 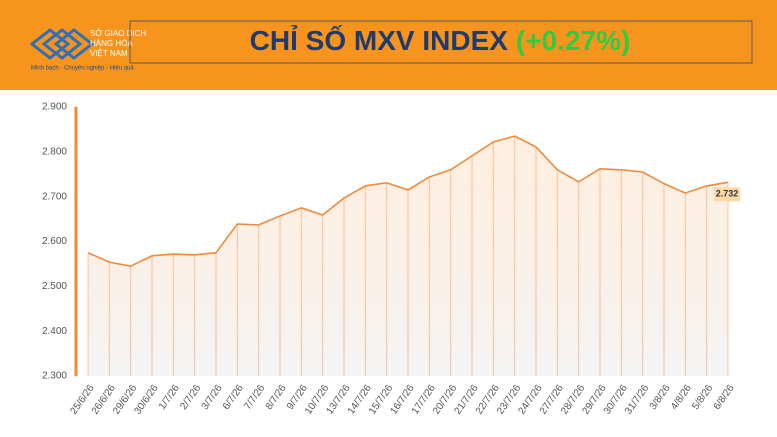 What do you see at coordinates (573, 40) in the screenshot?
I see `title-change: (+0.27%)` at bounding box center [573, 40].